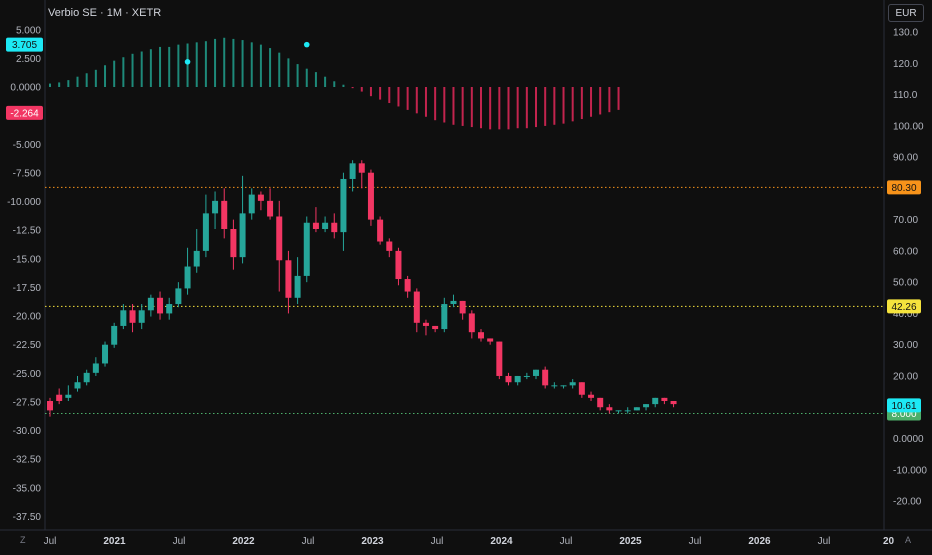 This screenshot has height=555, width=932. What do you see at coordinates (334, 83) in the screenshot?
I see `oscillator-layer` at bounding box center [334, 83].